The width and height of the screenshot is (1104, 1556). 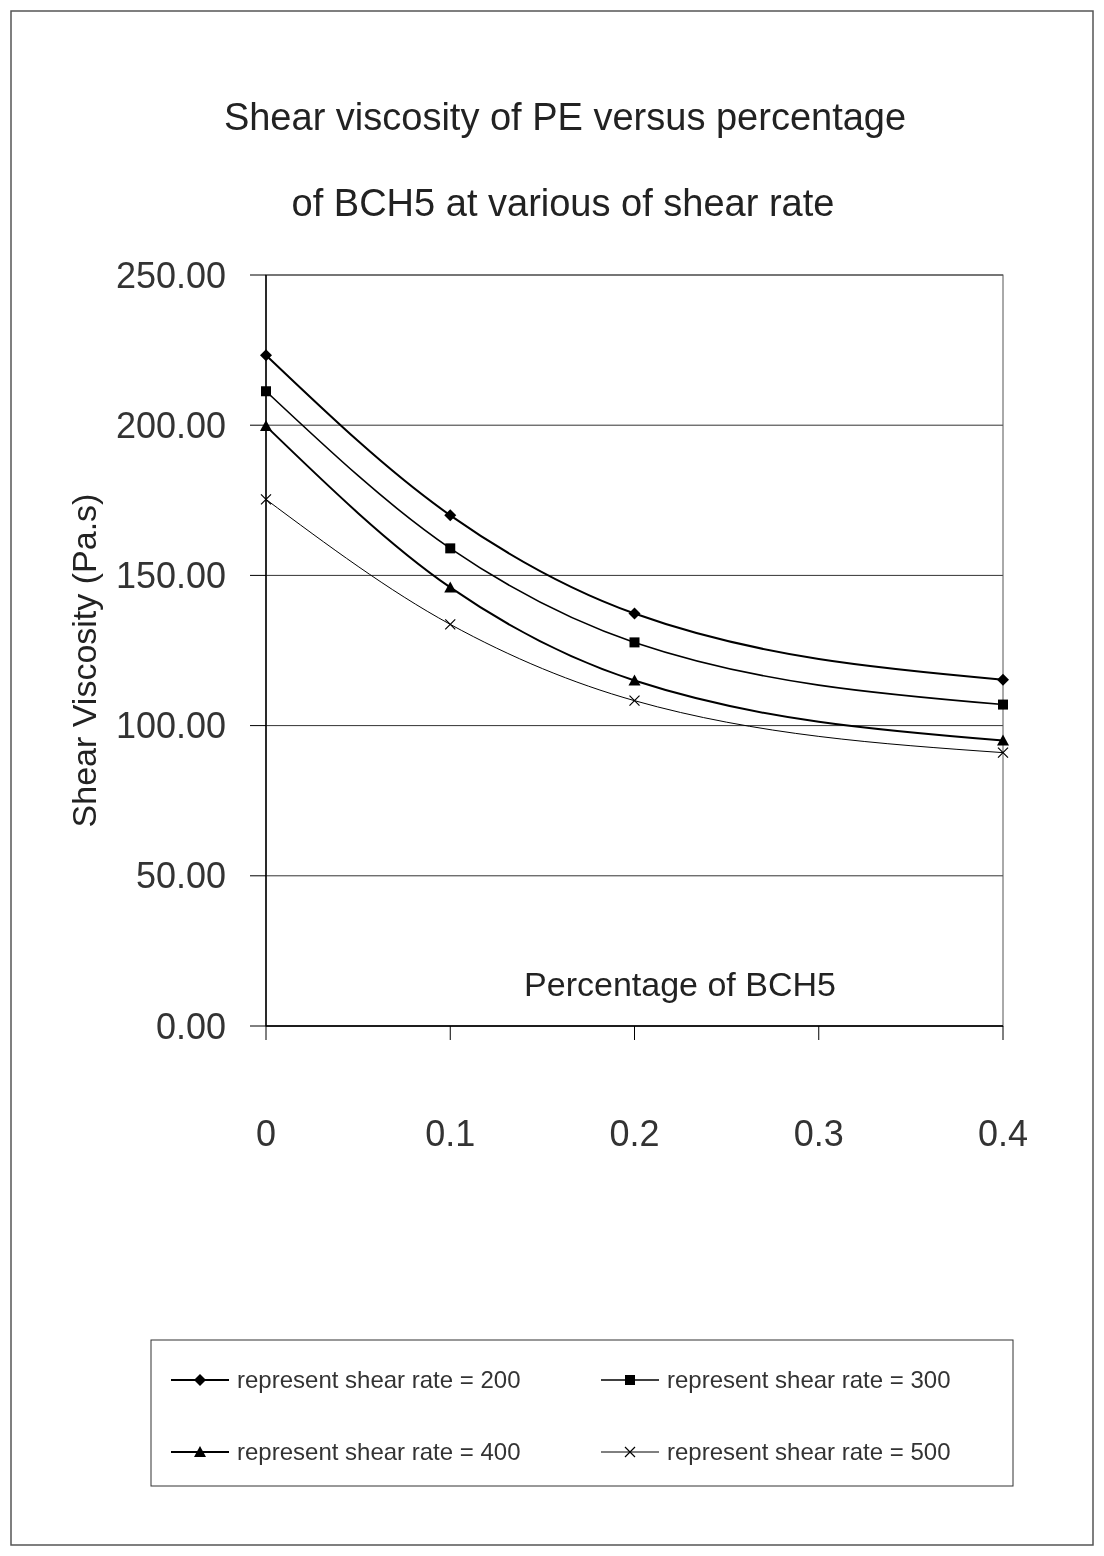 I want to click on x-axis-title: Percentage of BCH5, so click(x=680, y=984).